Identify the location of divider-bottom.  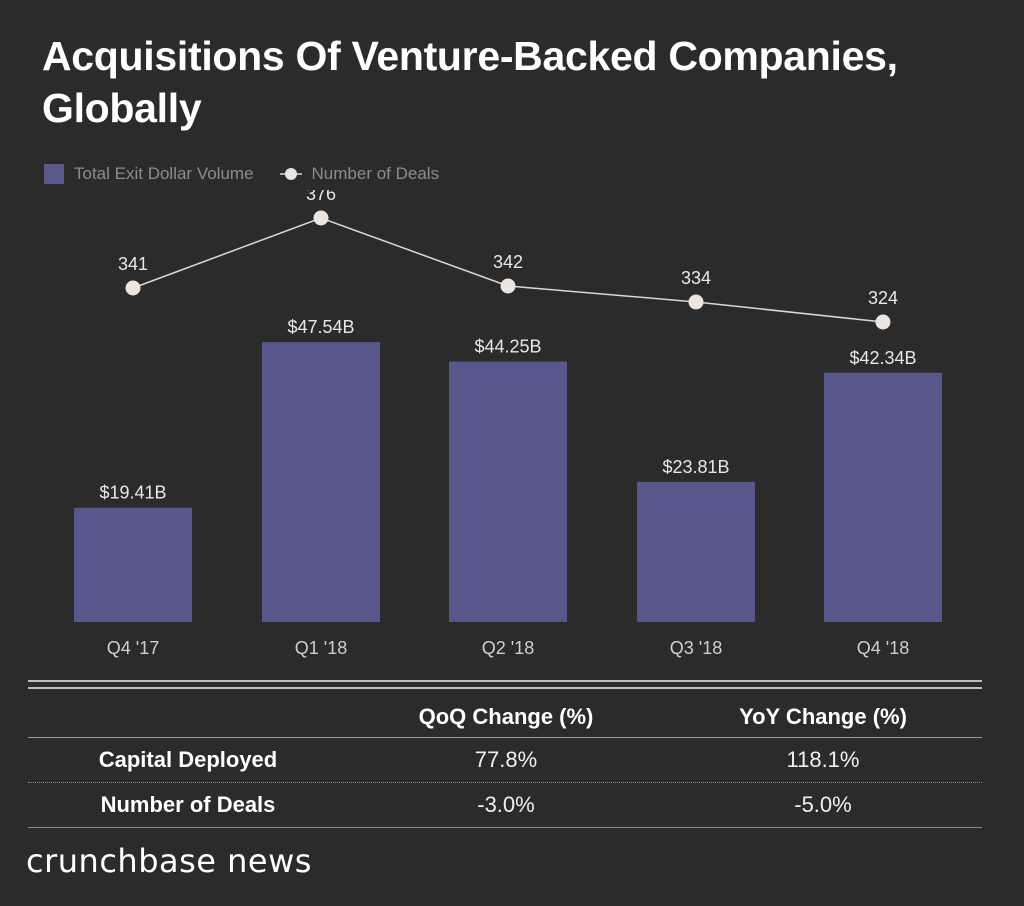
(505, 688).